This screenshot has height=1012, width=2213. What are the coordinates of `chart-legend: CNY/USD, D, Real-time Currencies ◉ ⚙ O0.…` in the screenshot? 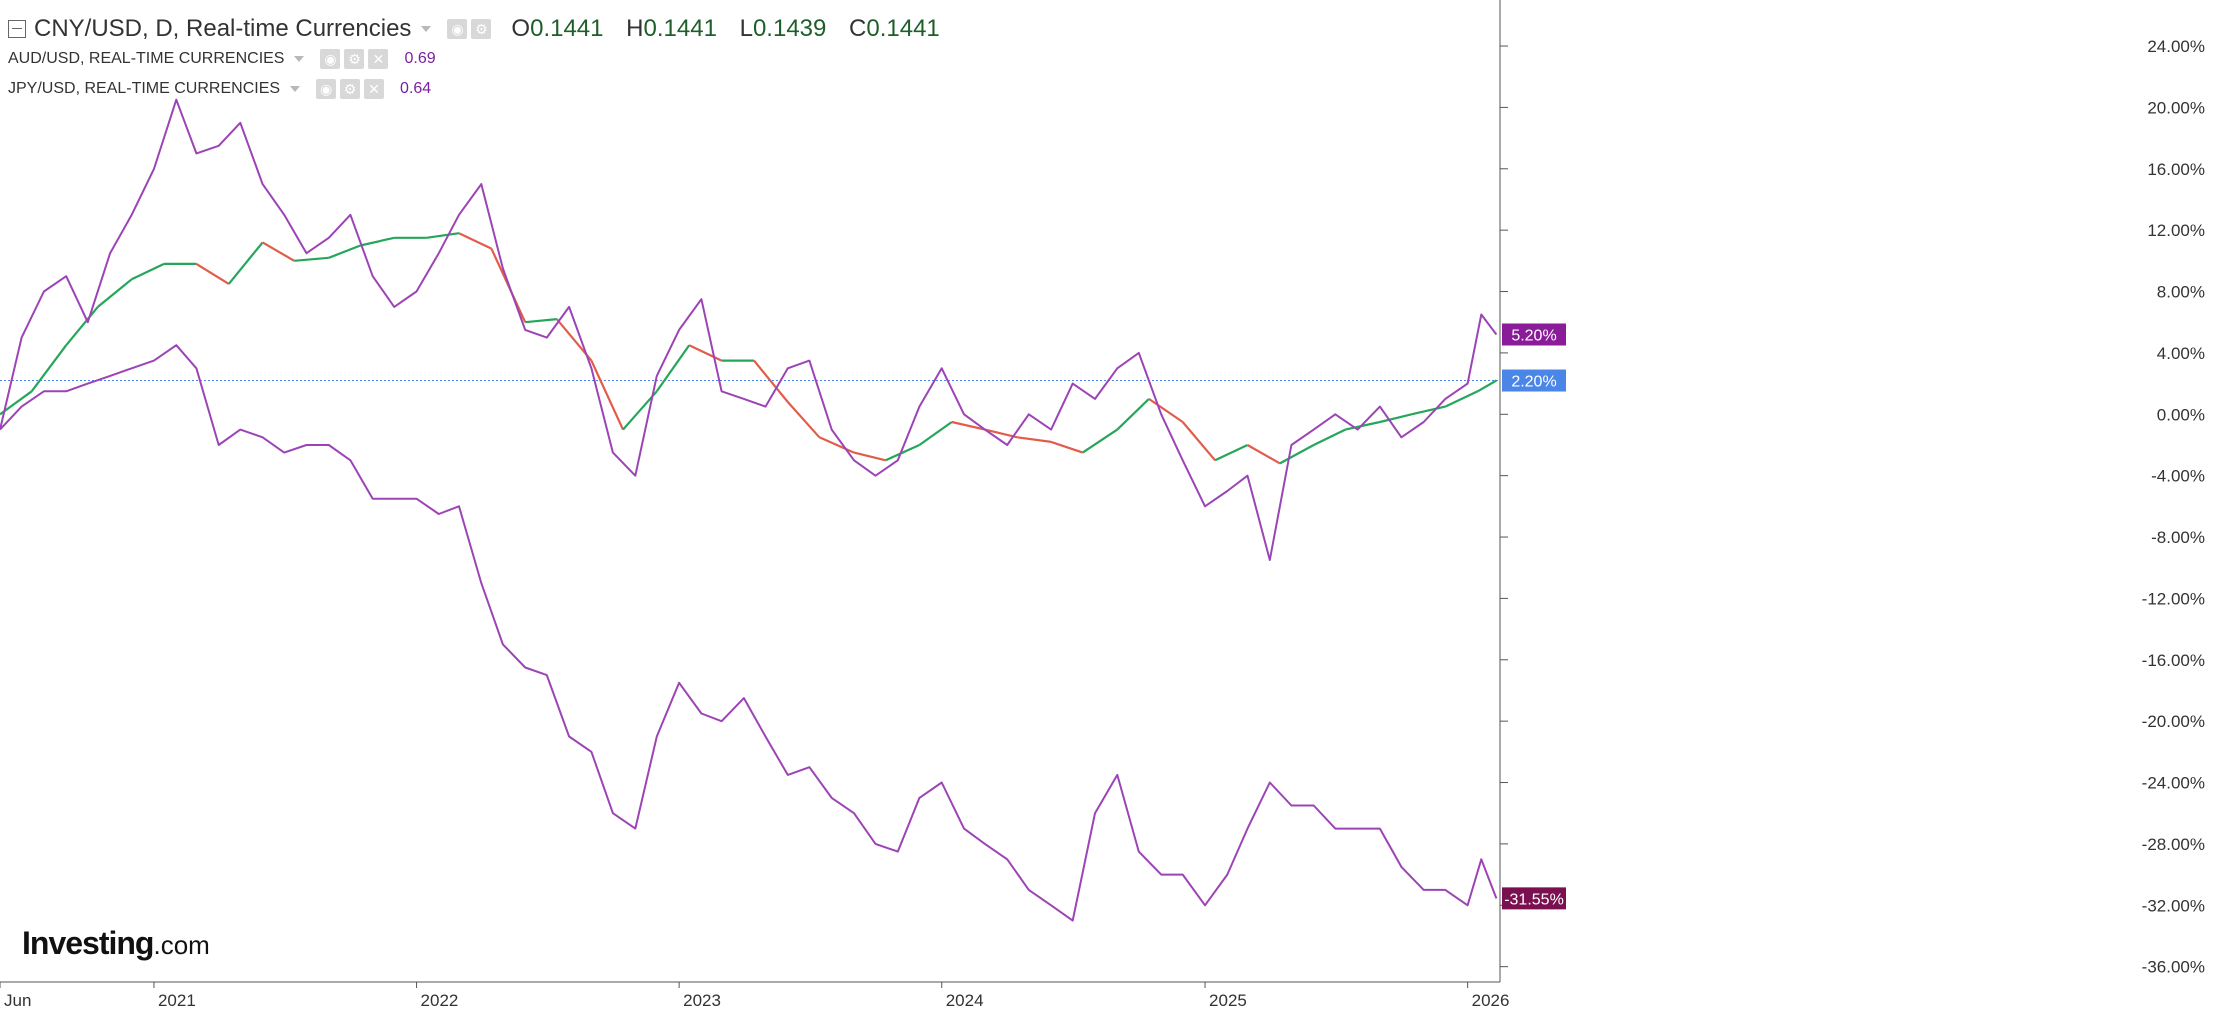 It's located at (482, 59).